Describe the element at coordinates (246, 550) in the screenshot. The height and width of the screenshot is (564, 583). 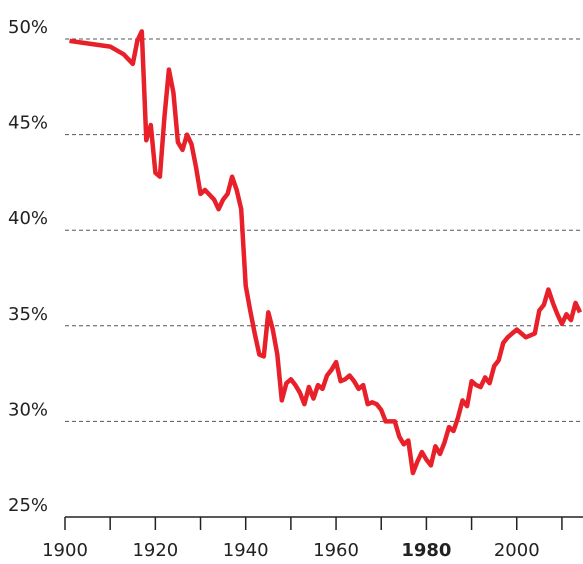
I see `x-tick-label: 1940` at that location.